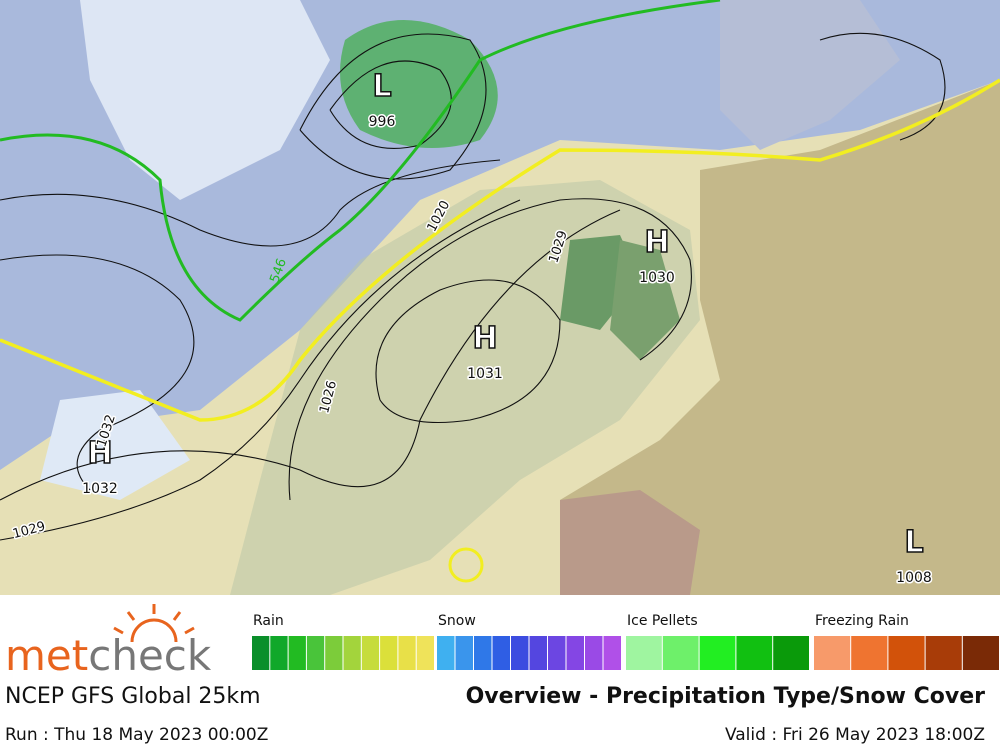  What do you see at coordinates (726, 696) in the screenshot?
I see `map-title: Overview - Precipitation Type/Snow Cover` at bounding box center [726, 696].